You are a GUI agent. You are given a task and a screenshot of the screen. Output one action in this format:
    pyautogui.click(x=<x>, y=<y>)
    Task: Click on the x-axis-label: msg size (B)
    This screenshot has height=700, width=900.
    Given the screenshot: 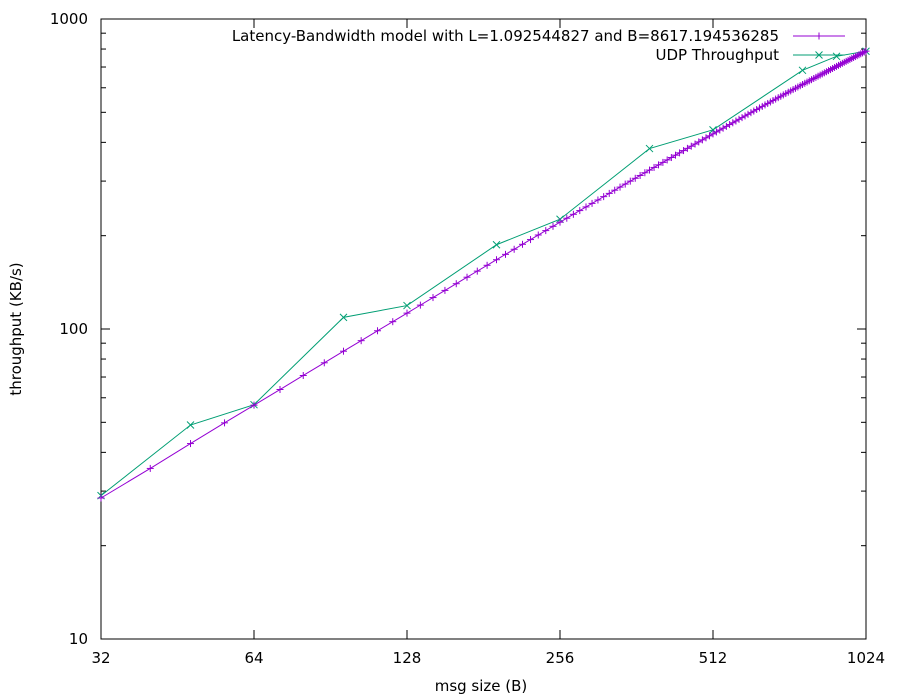 What is the action you would take?
    pyautogui.click(x=481, y=686)
    